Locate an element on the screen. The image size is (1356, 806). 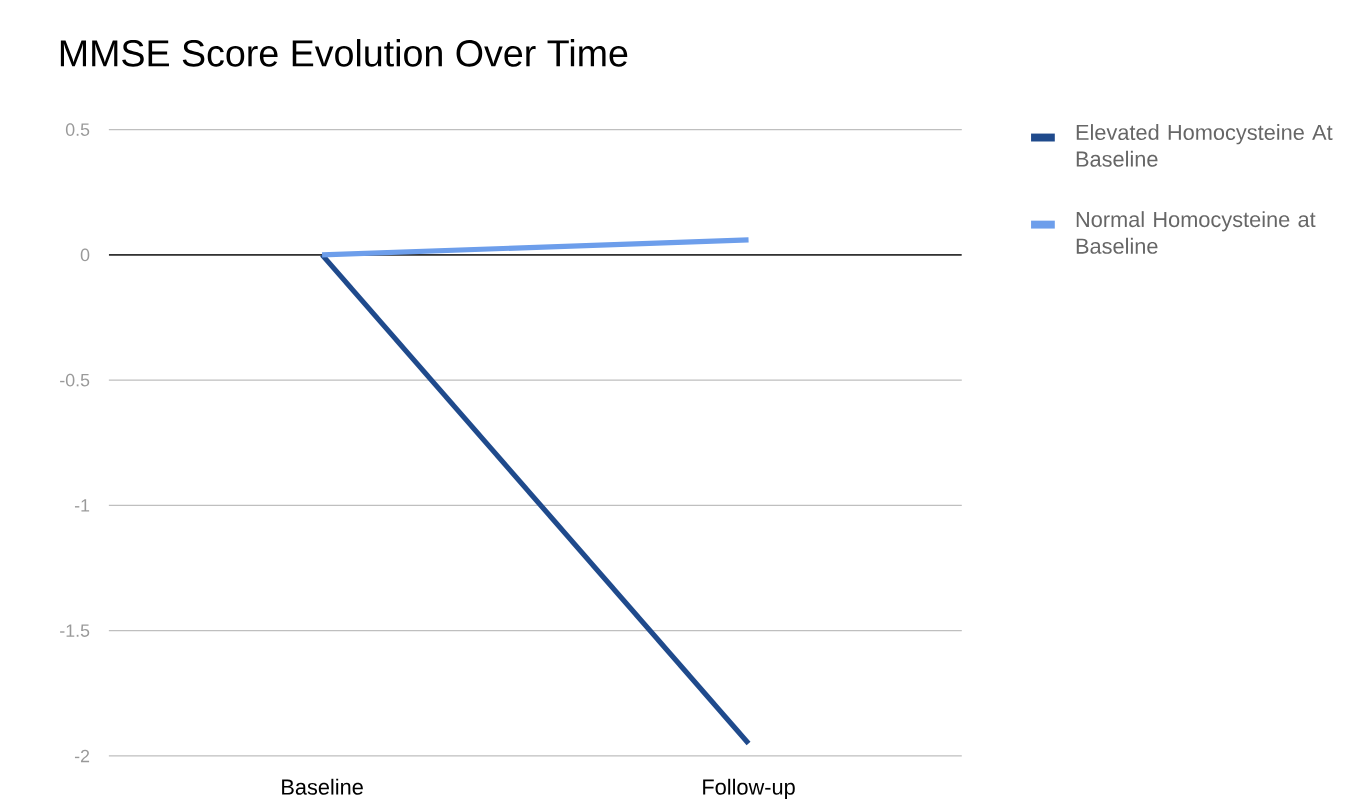
legend-label: Normal Homocysteine at Baseline is located at coordinates (1196, 233).